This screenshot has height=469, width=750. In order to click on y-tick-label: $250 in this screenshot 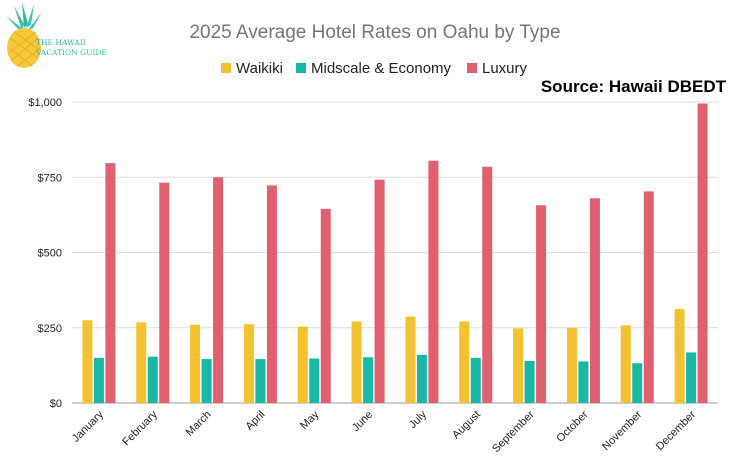, I will do `click(50, 329)`.